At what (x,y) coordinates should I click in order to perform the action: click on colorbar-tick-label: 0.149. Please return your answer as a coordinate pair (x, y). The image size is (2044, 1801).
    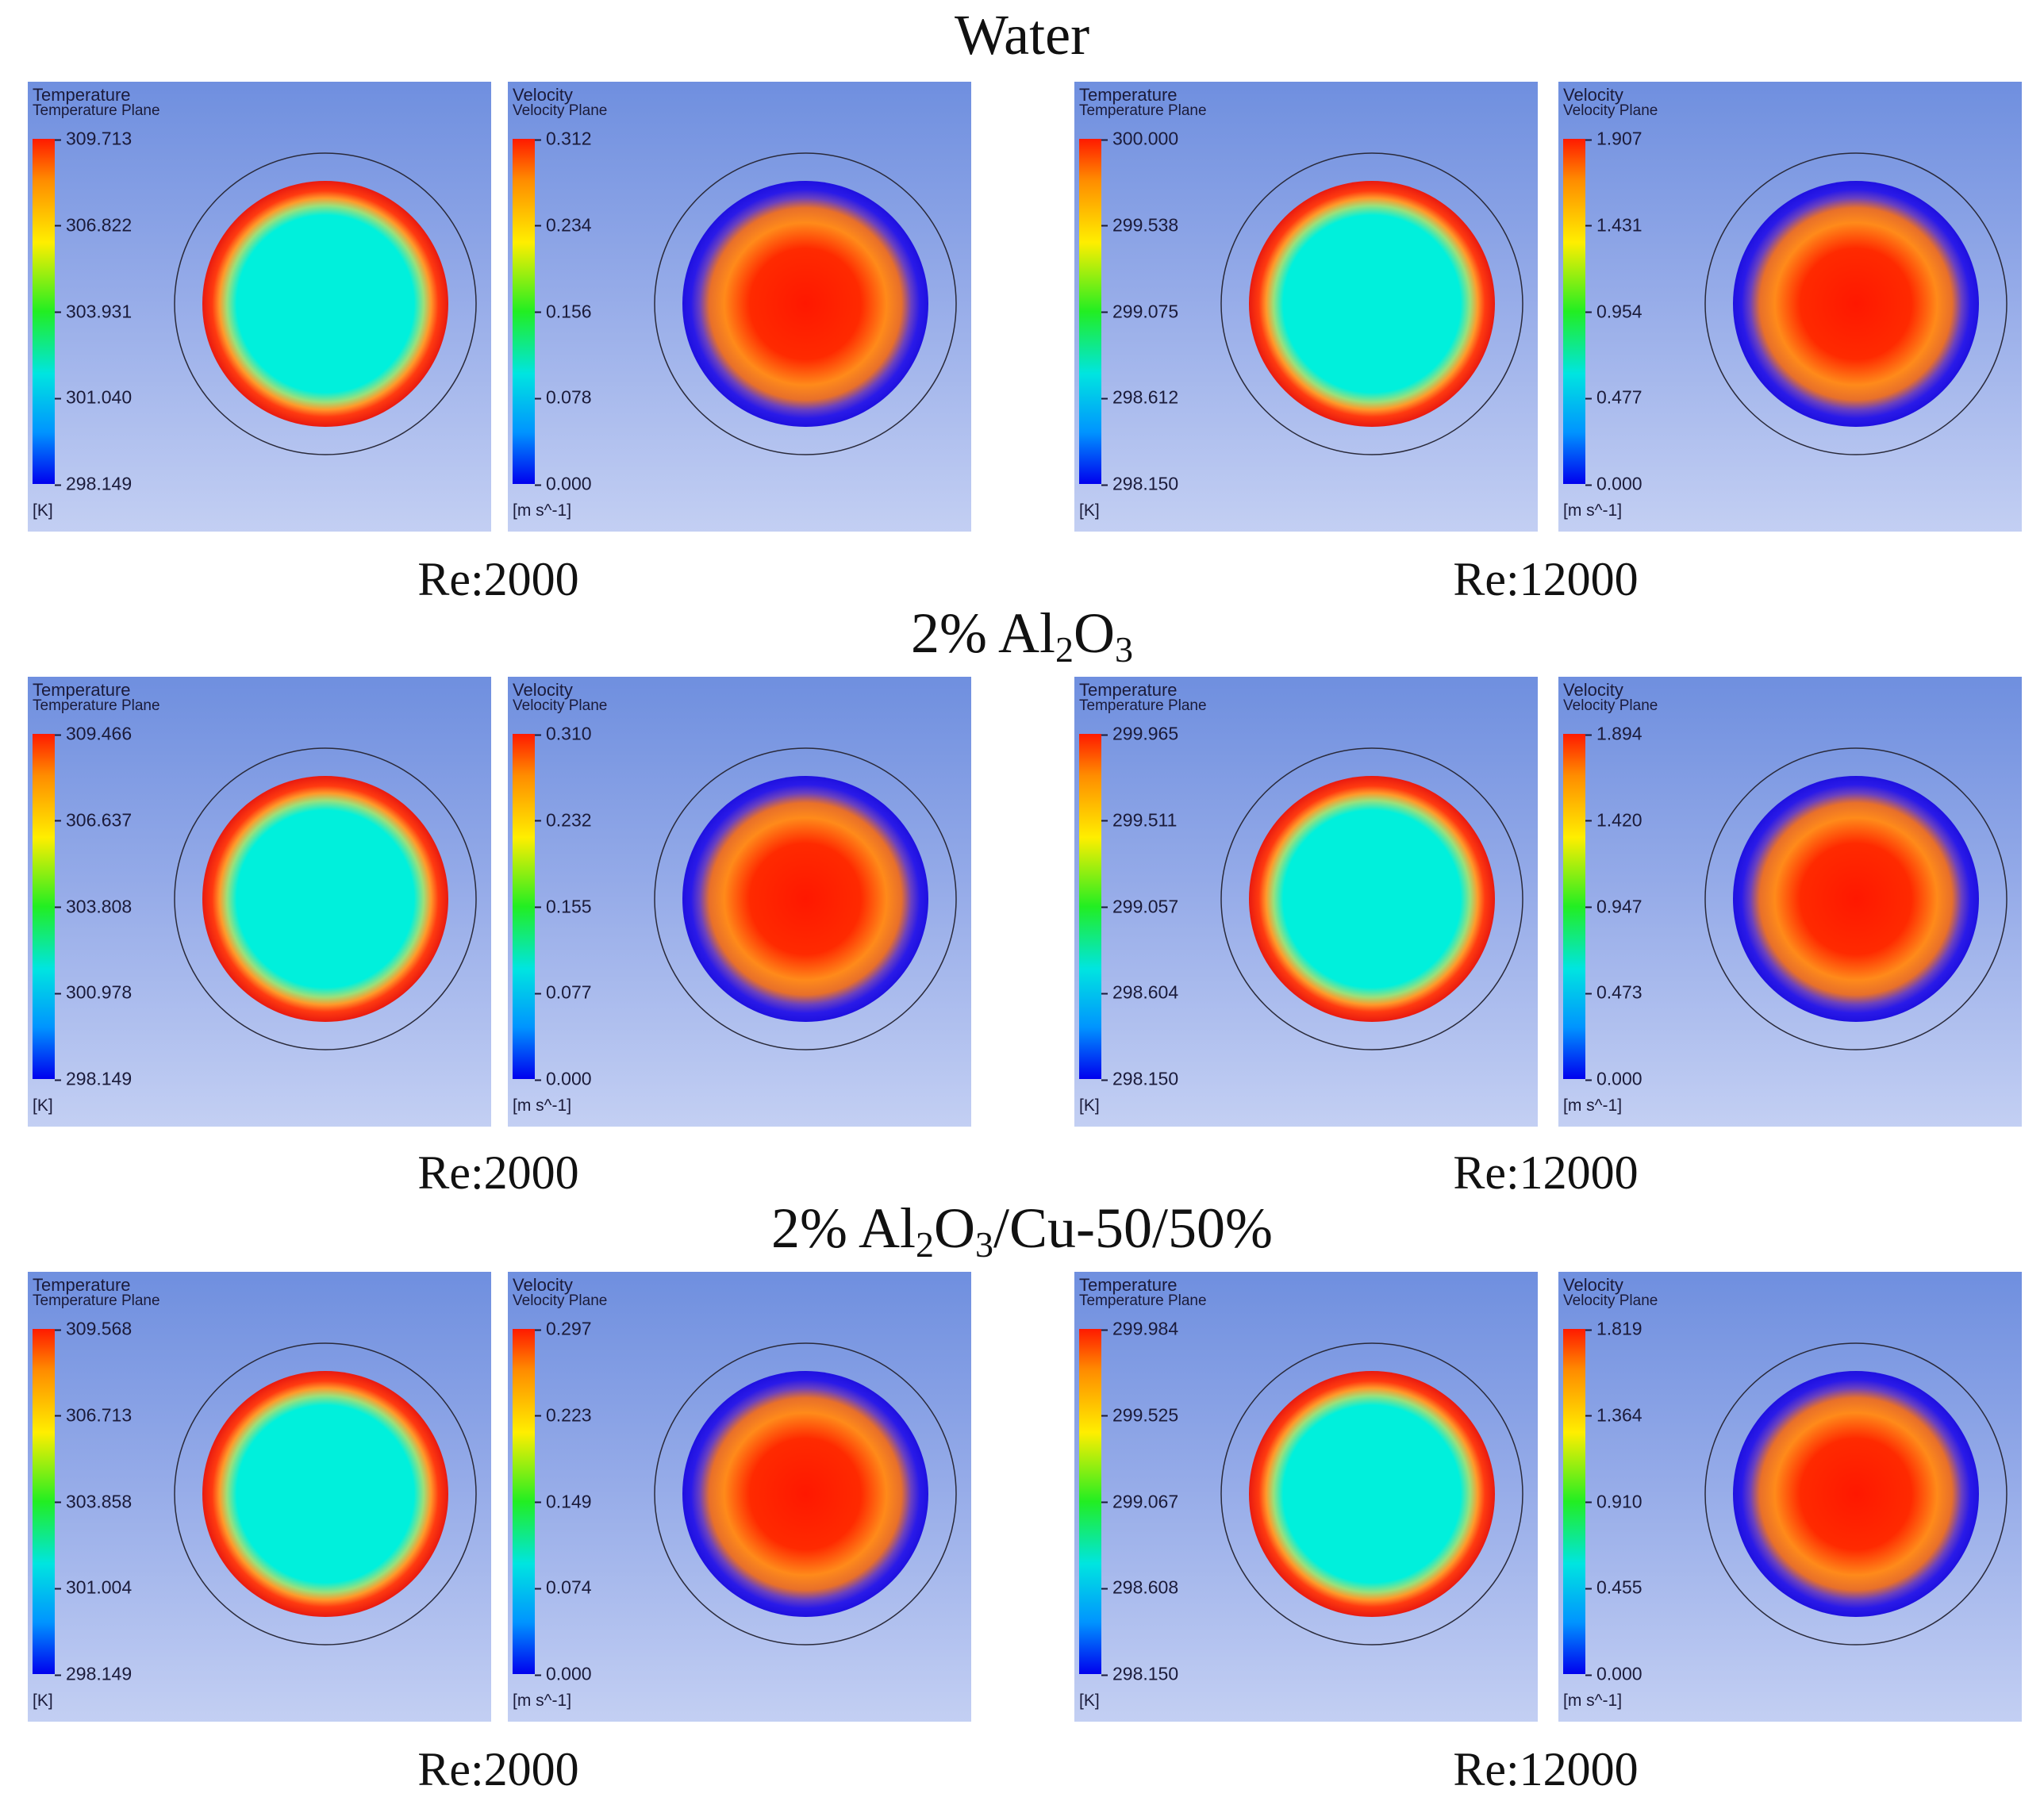
    Looking at the image, I should click on (563, 1501).